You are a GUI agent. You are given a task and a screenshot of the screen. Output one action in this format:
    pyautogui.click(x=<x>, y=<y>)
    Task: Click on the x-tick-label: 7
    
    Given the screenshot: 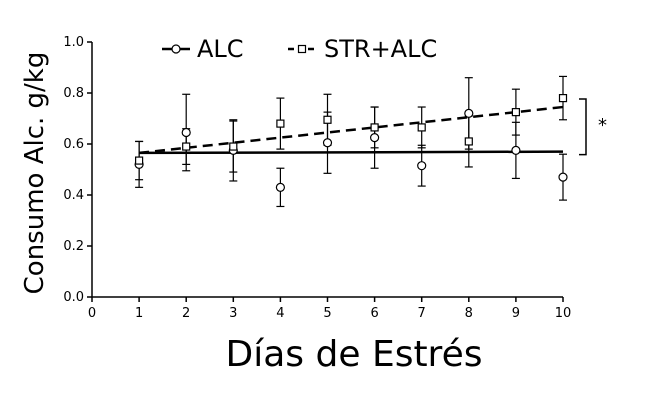 What is the action you would take?
    pyautogui.click(x=422, y=313)
    